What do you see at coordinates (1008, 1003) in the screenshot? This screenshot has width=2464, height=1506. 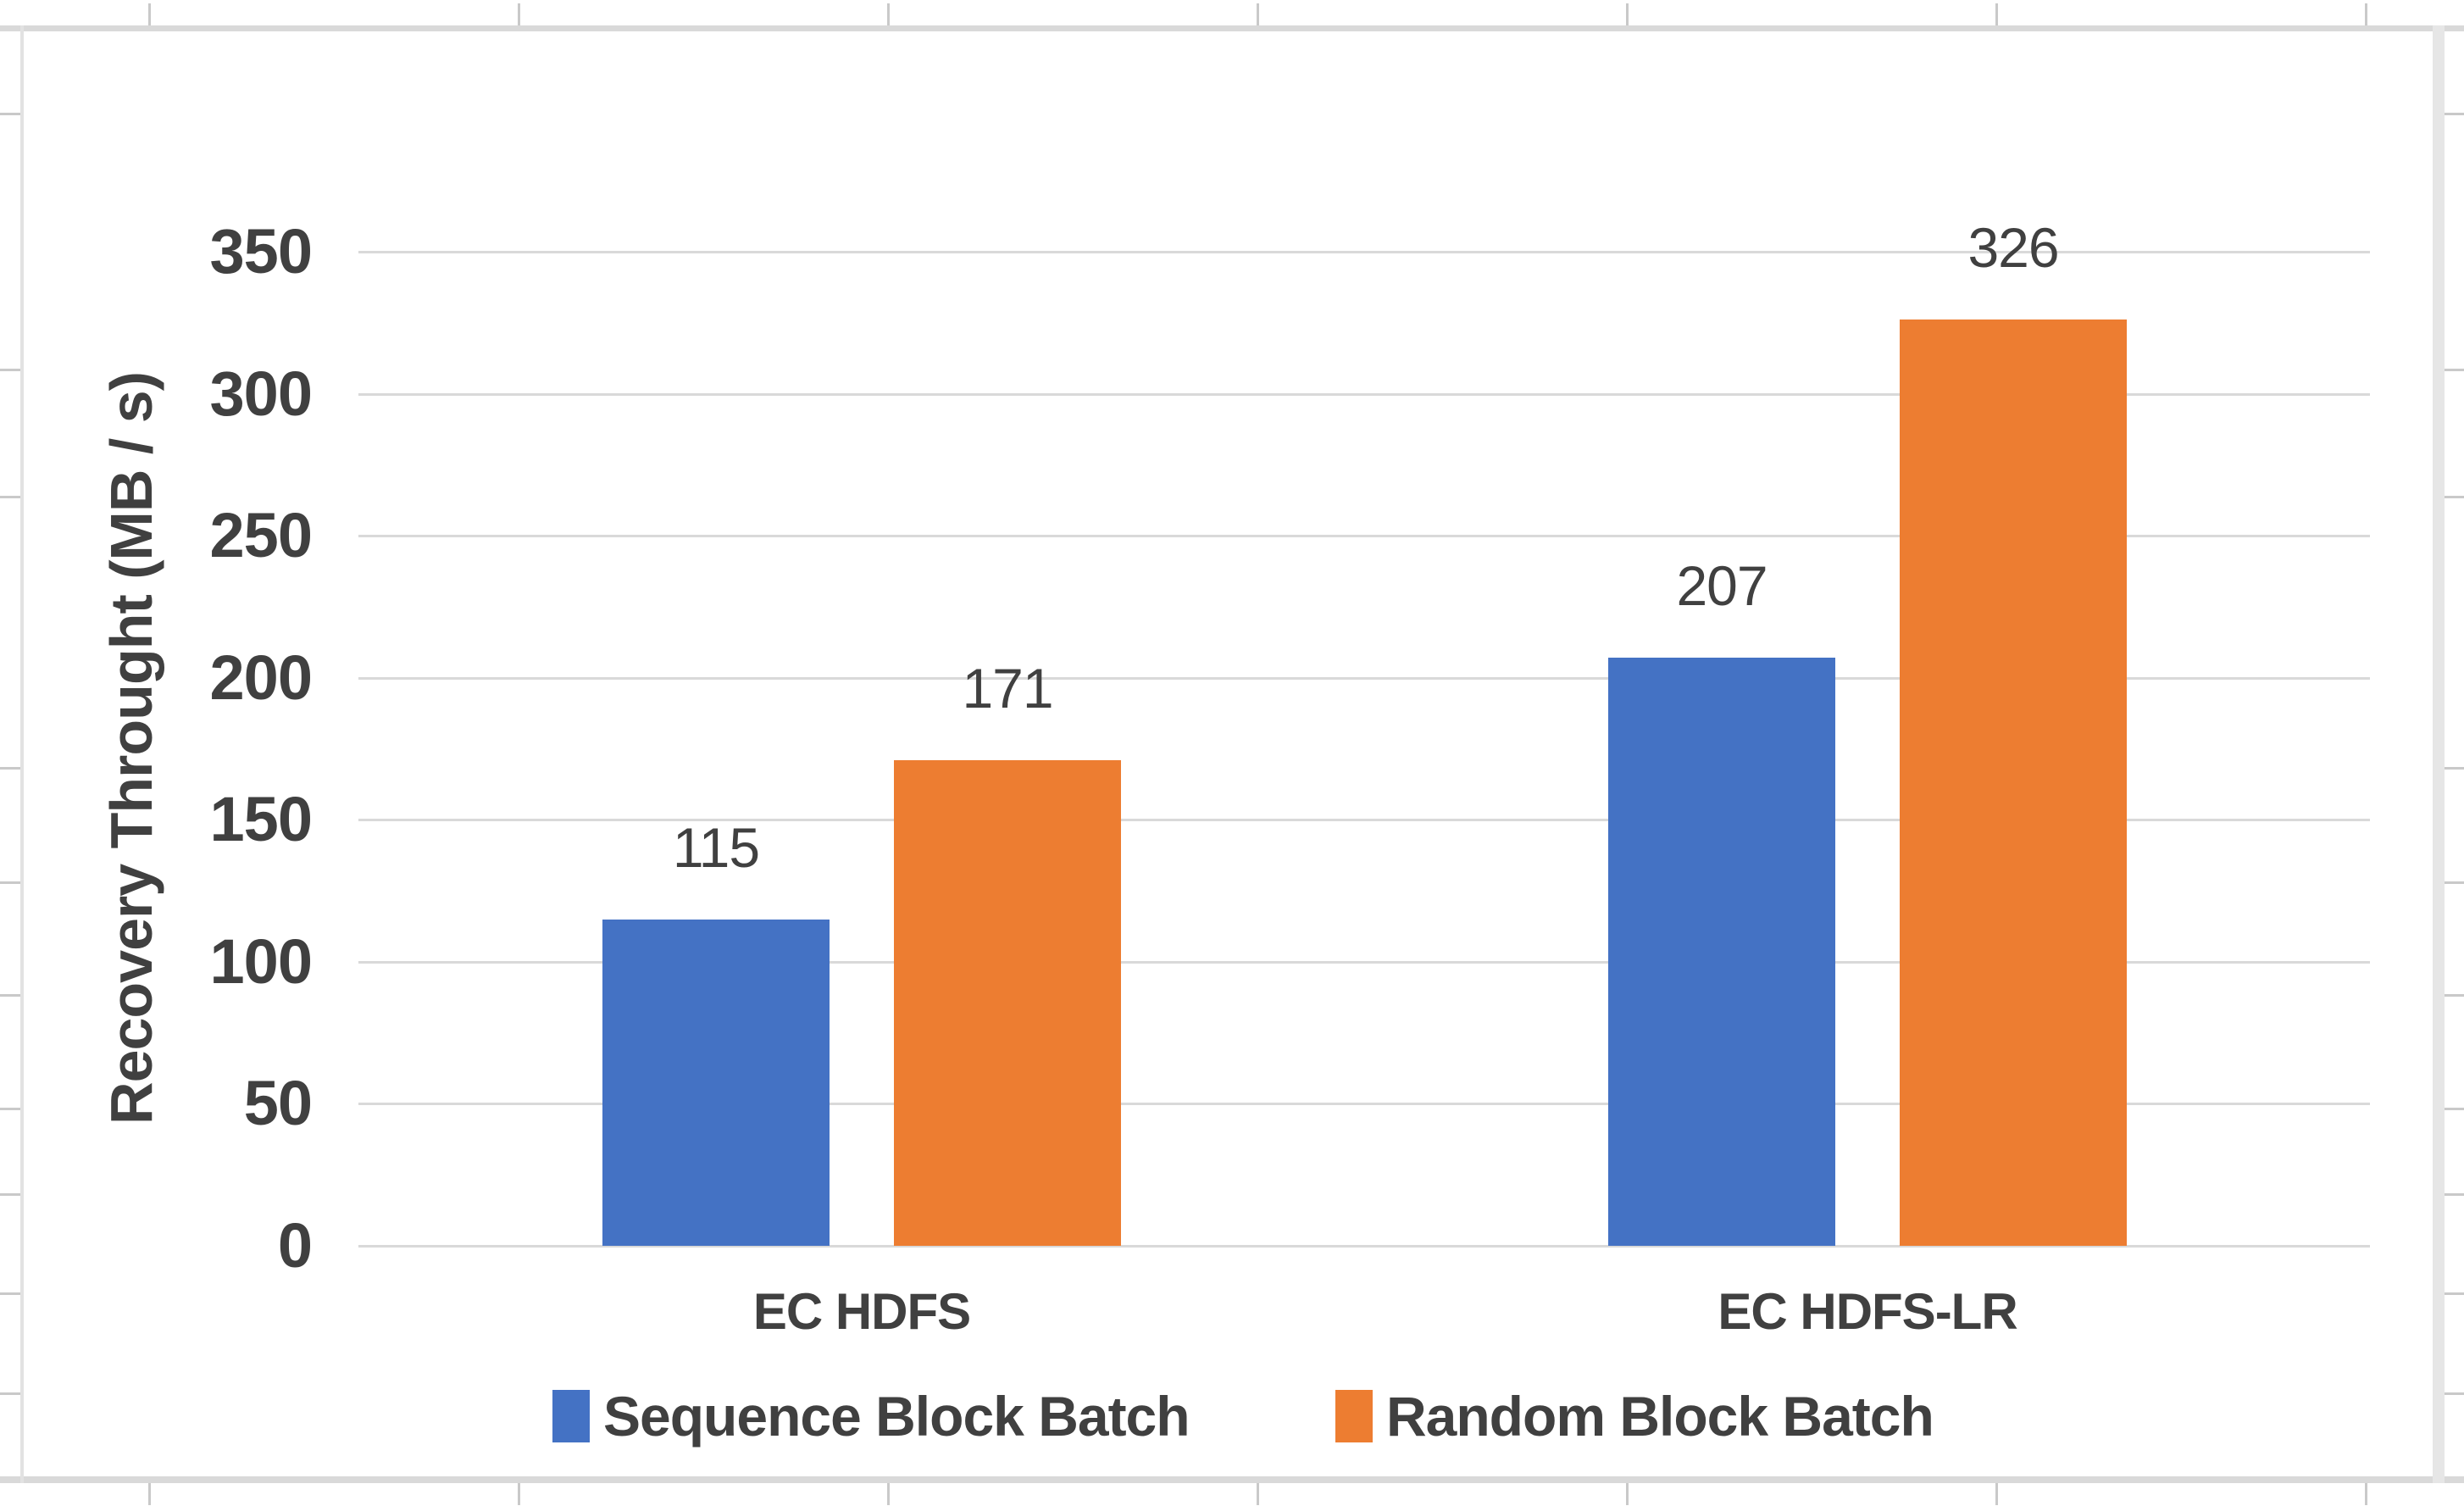 I see `bar-random-block-batch-ec-hdfs` at bounding box center [1008, 1003].